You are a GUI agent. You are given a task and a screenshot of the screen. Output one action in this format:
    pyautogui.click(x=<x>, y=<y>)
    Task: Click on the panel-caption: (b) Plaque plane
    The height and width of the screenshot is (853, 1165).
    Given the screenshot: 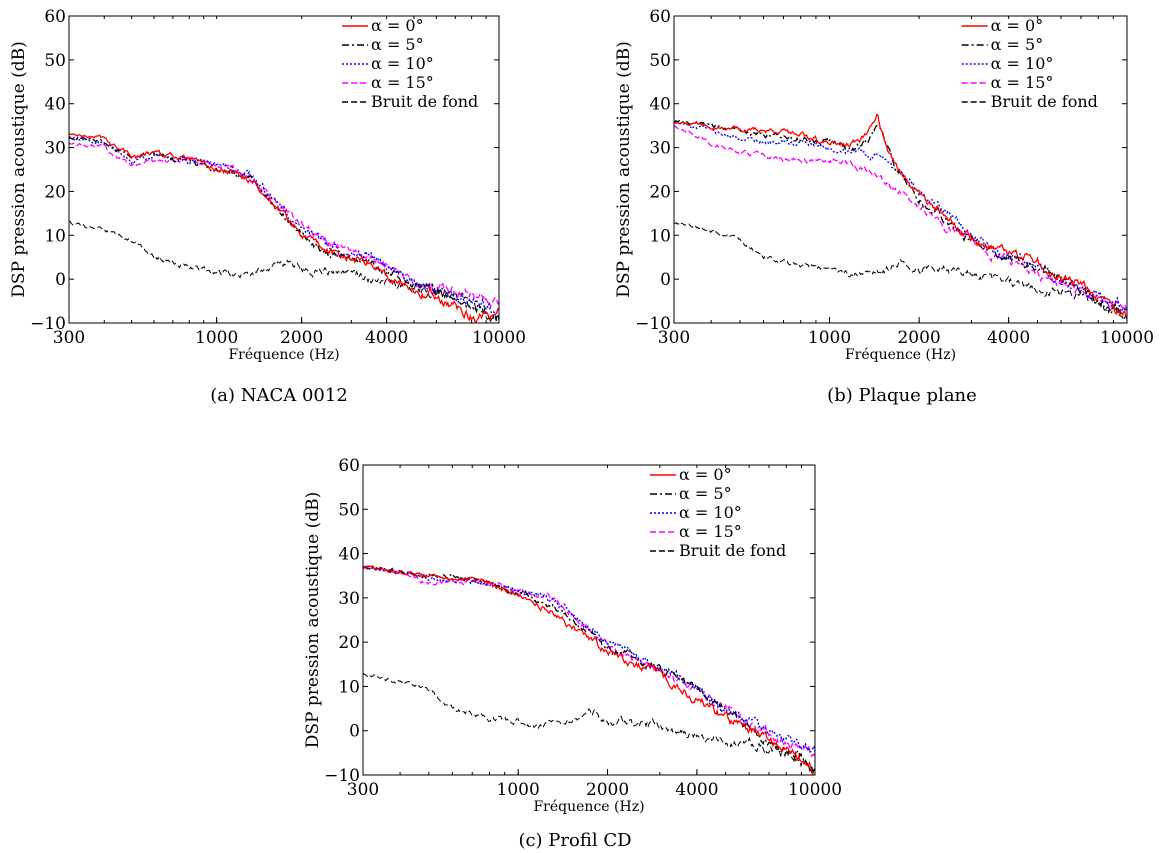 What is the action you would take?
    pyautogui.click(x=902, y=395)
    